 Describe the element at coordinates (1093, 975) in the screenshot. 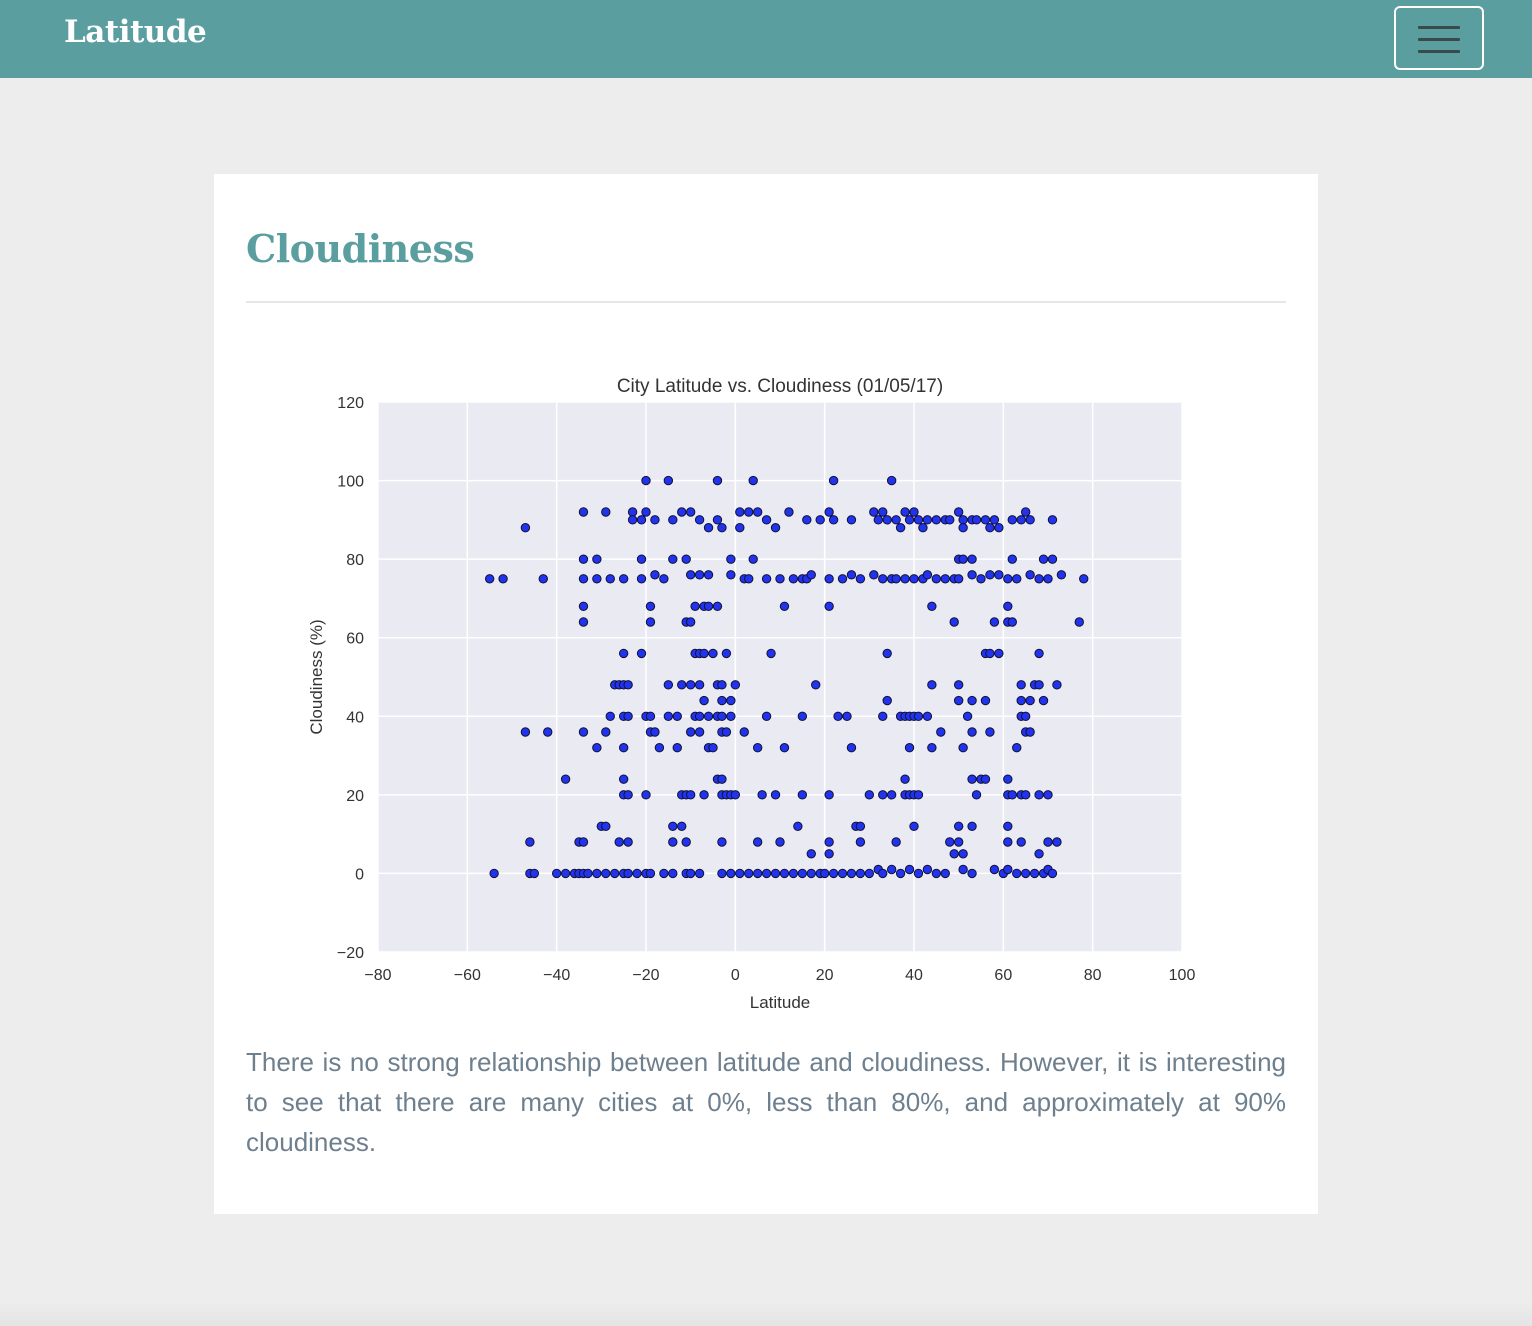

I see `x-tick-label: 80` at that location.